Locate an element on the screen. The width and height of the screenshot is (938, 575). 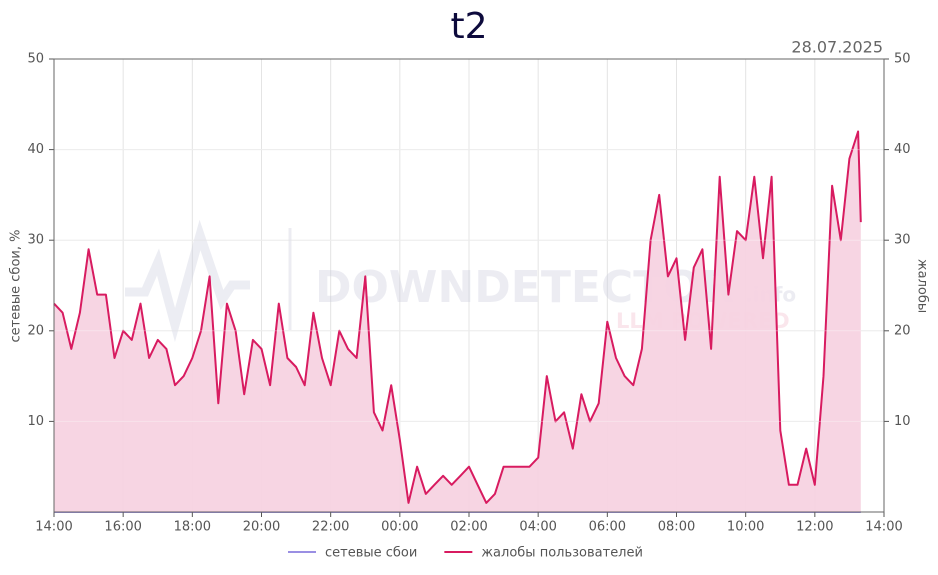
y-tick-label: 30 is located at coordinates (35, 240).